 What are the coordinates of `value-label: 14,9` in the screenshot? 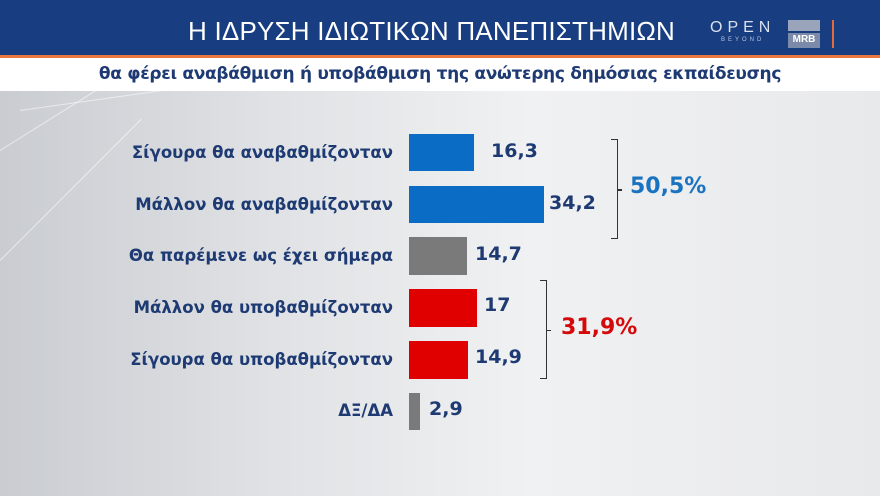 It's located at (498, 357).